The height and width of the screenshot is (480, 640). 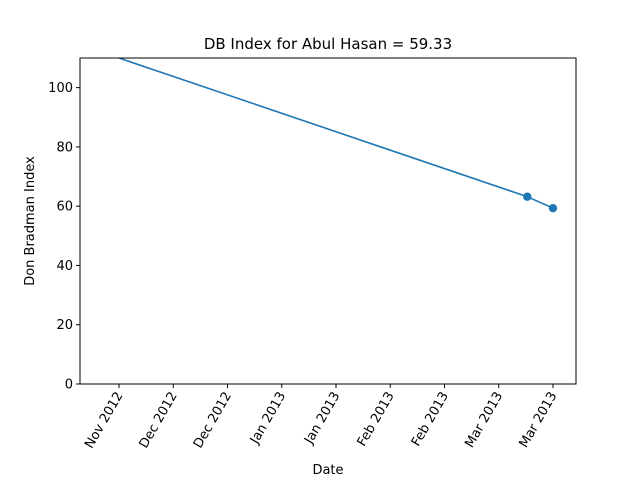 What do you see at coordinates (64, 147) in the screenshot?
I see `y-tick-label: 80` at bounding box center [64, 147].